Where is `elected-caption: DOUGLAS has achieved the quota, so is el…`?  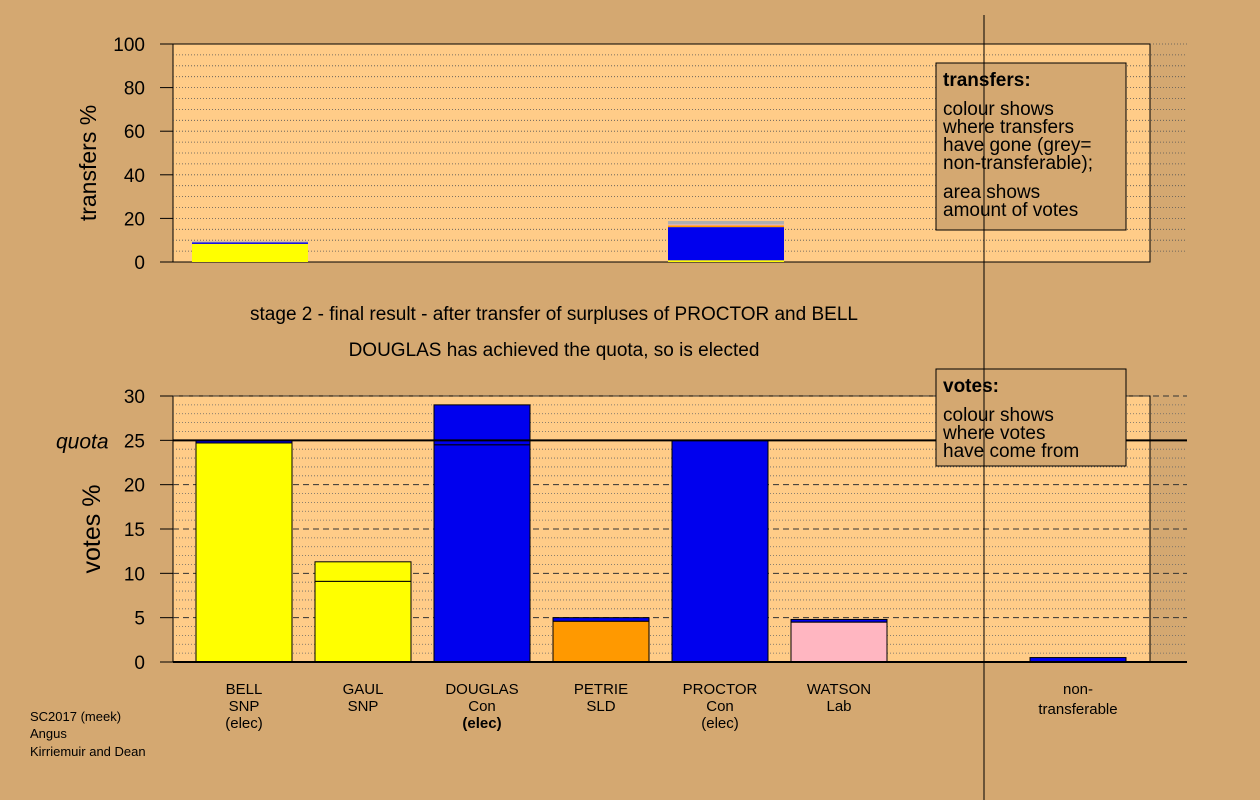
elected-caption: DOUGLAS has achieved the quota, so is el… is located at coordinates (554, 350).